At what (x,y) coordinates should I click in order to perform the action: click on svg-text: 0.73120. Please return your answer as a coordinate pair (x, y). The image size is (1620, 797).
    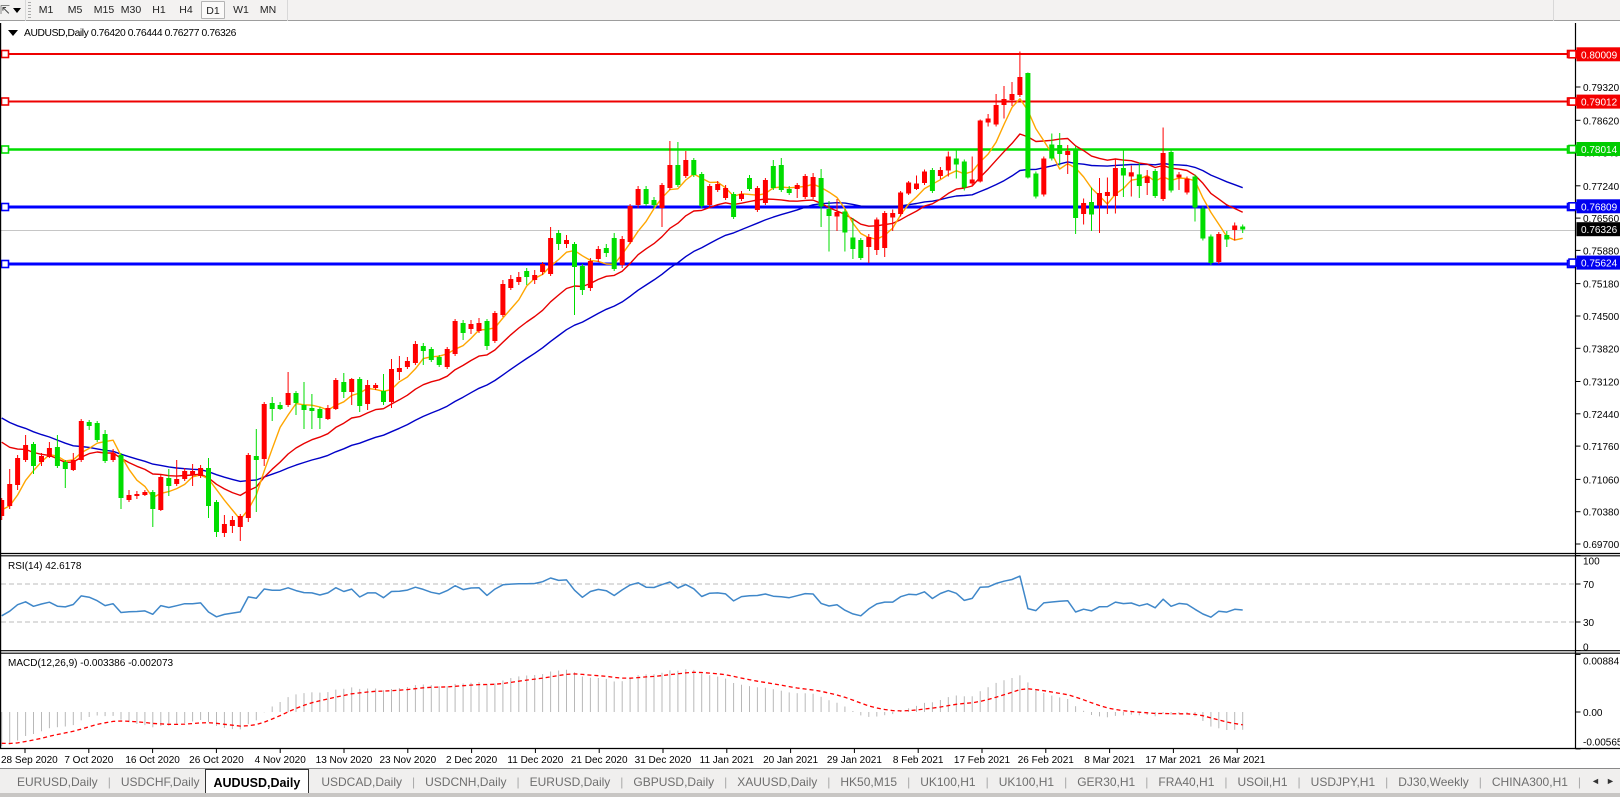
    Looking at the image, I should click on (1601, 383).